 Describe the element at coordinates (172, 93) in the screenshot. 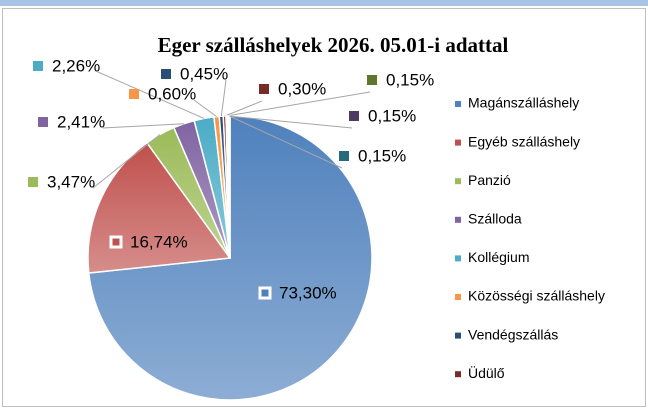

I see `data-label: 0,60%` at that location.